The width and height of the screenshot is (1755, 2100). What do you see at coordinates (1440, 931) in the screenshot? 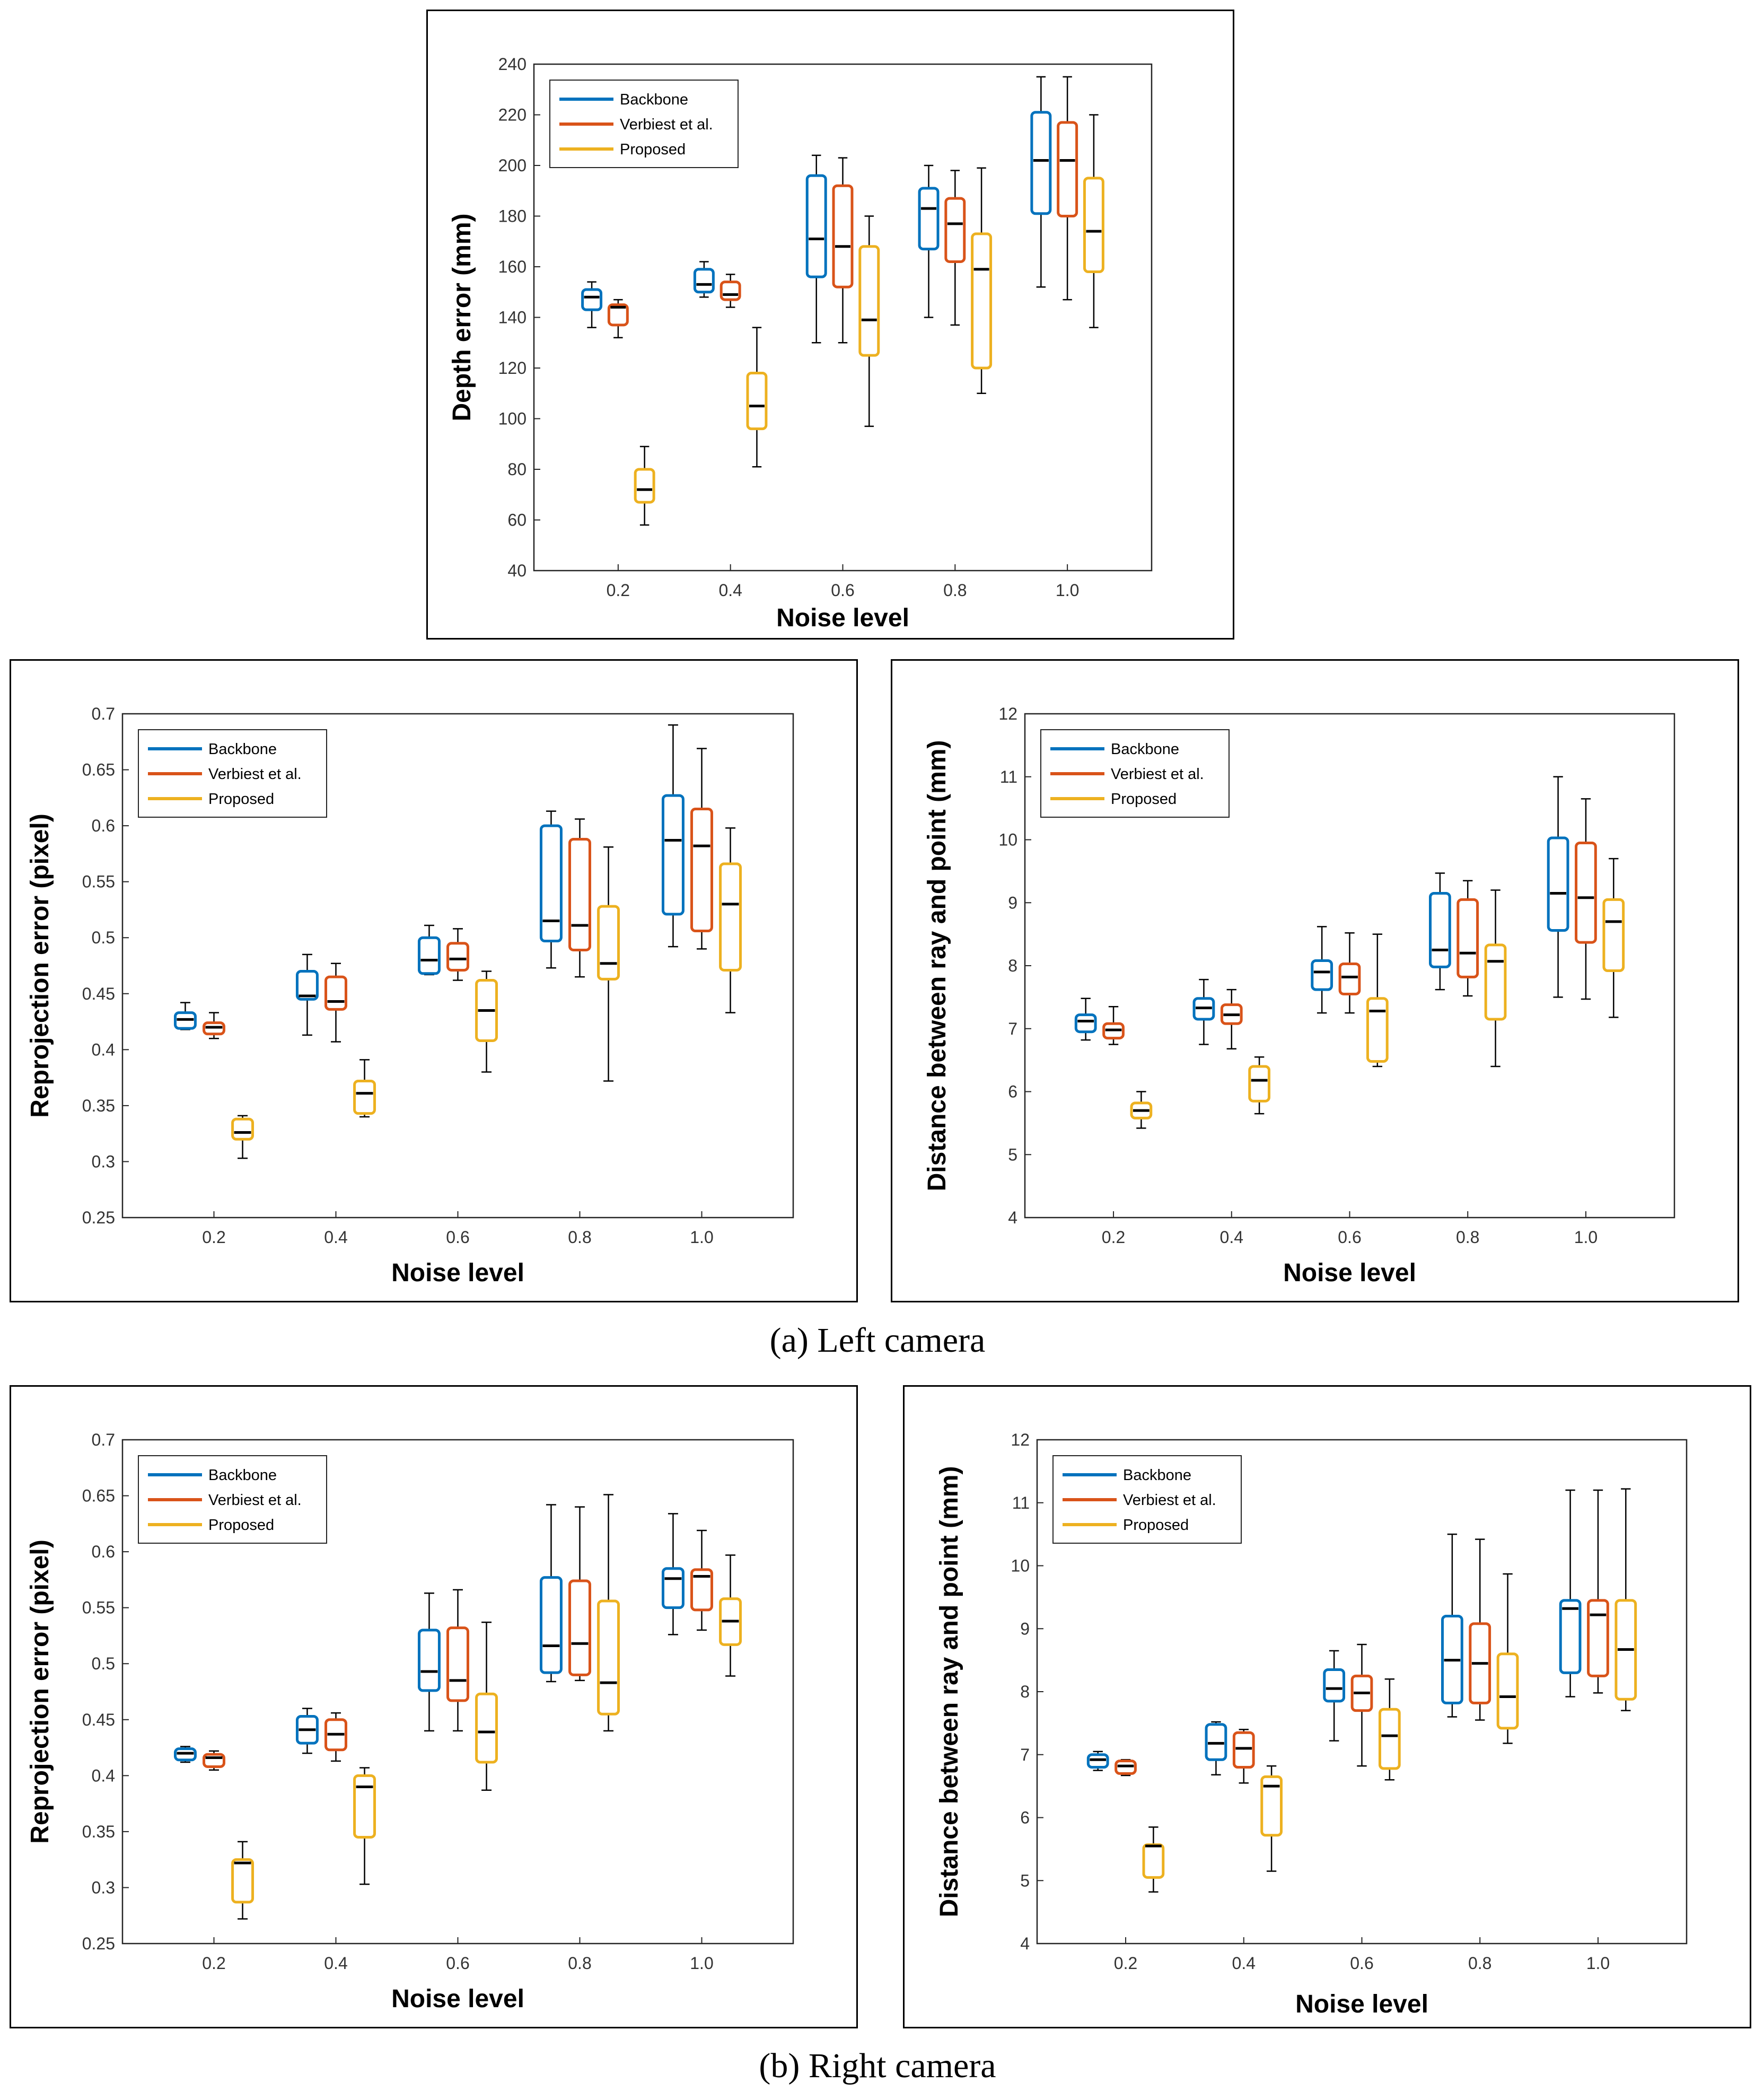
I see `box-backbone-0.8` at bounding box center [1440, 931].